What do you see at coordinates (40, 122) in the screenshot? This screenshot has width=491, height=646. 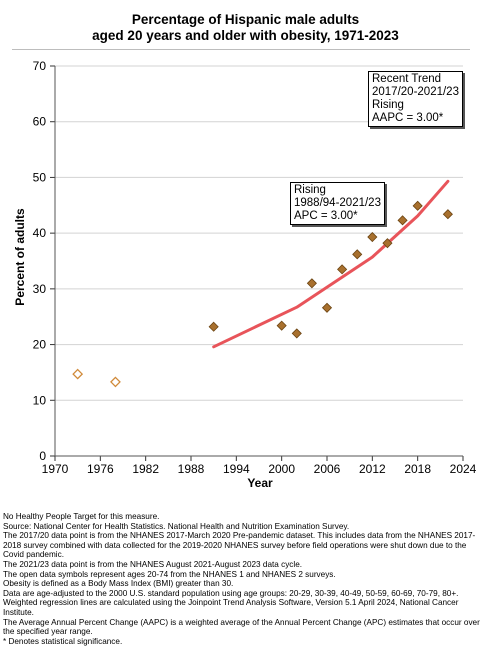 I see `y-tick-label: 60` at bounding box center [40, 122].